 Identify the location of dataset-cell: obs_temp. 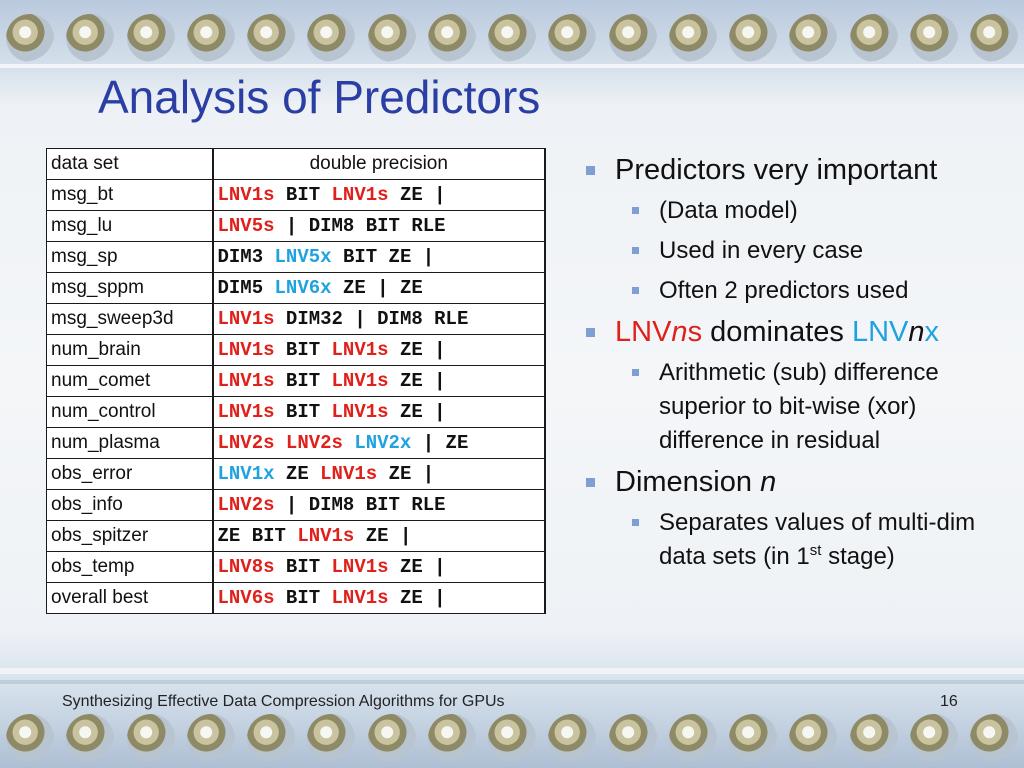
(129, 567).